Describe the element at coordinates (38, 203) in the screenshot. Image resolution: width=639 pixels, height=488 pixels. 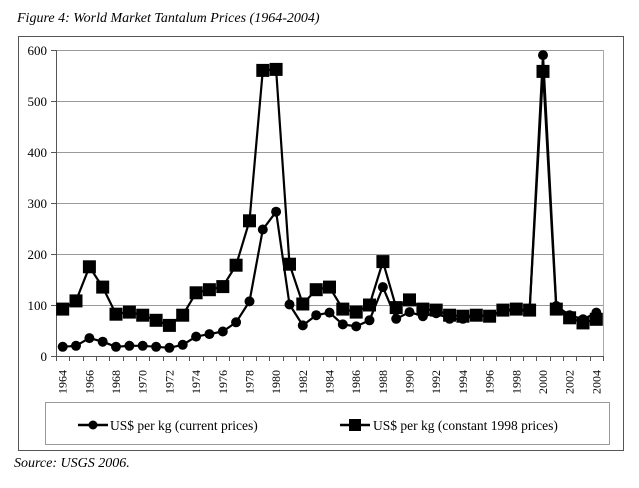
I see `y-tick-label: 300` at that location.